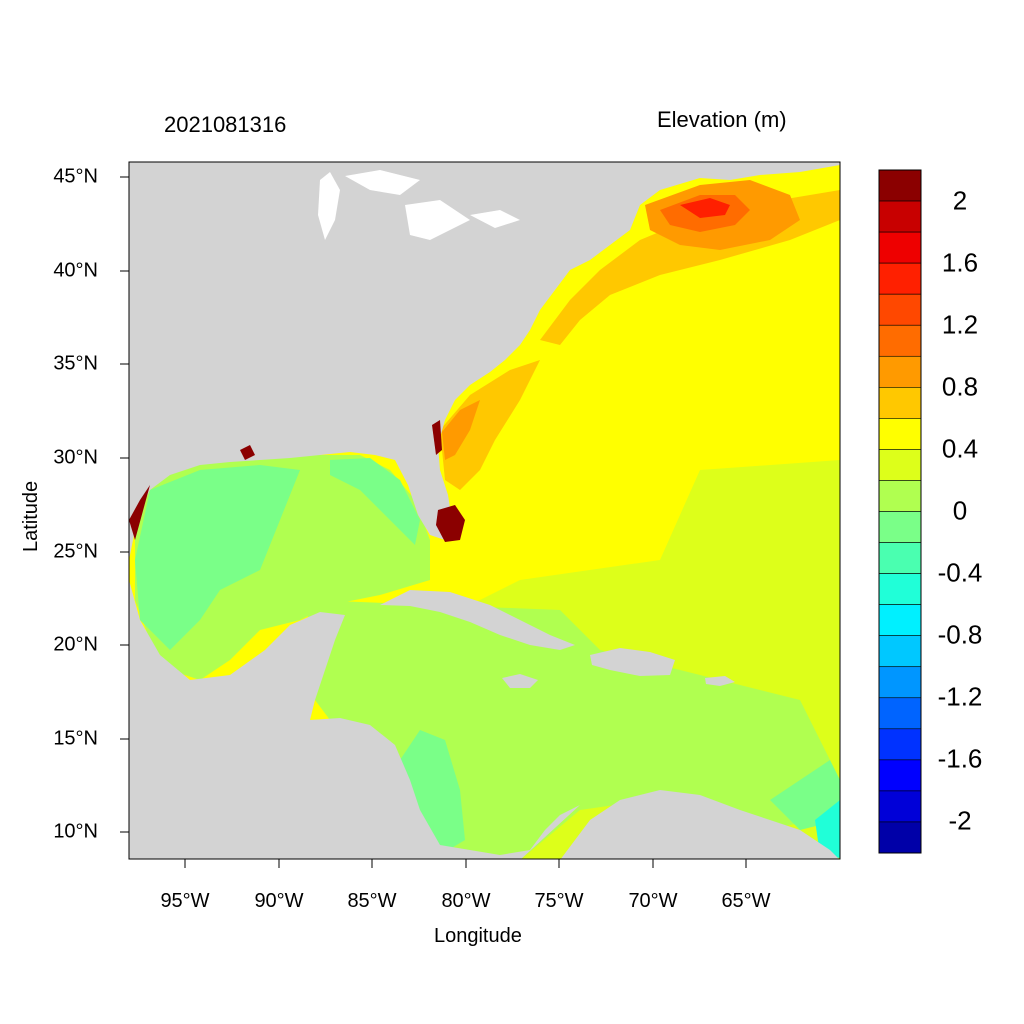  Describe the element at coordinates (75, 644) in the screenshot. I see `y-tick-label: 20°N` at that location.